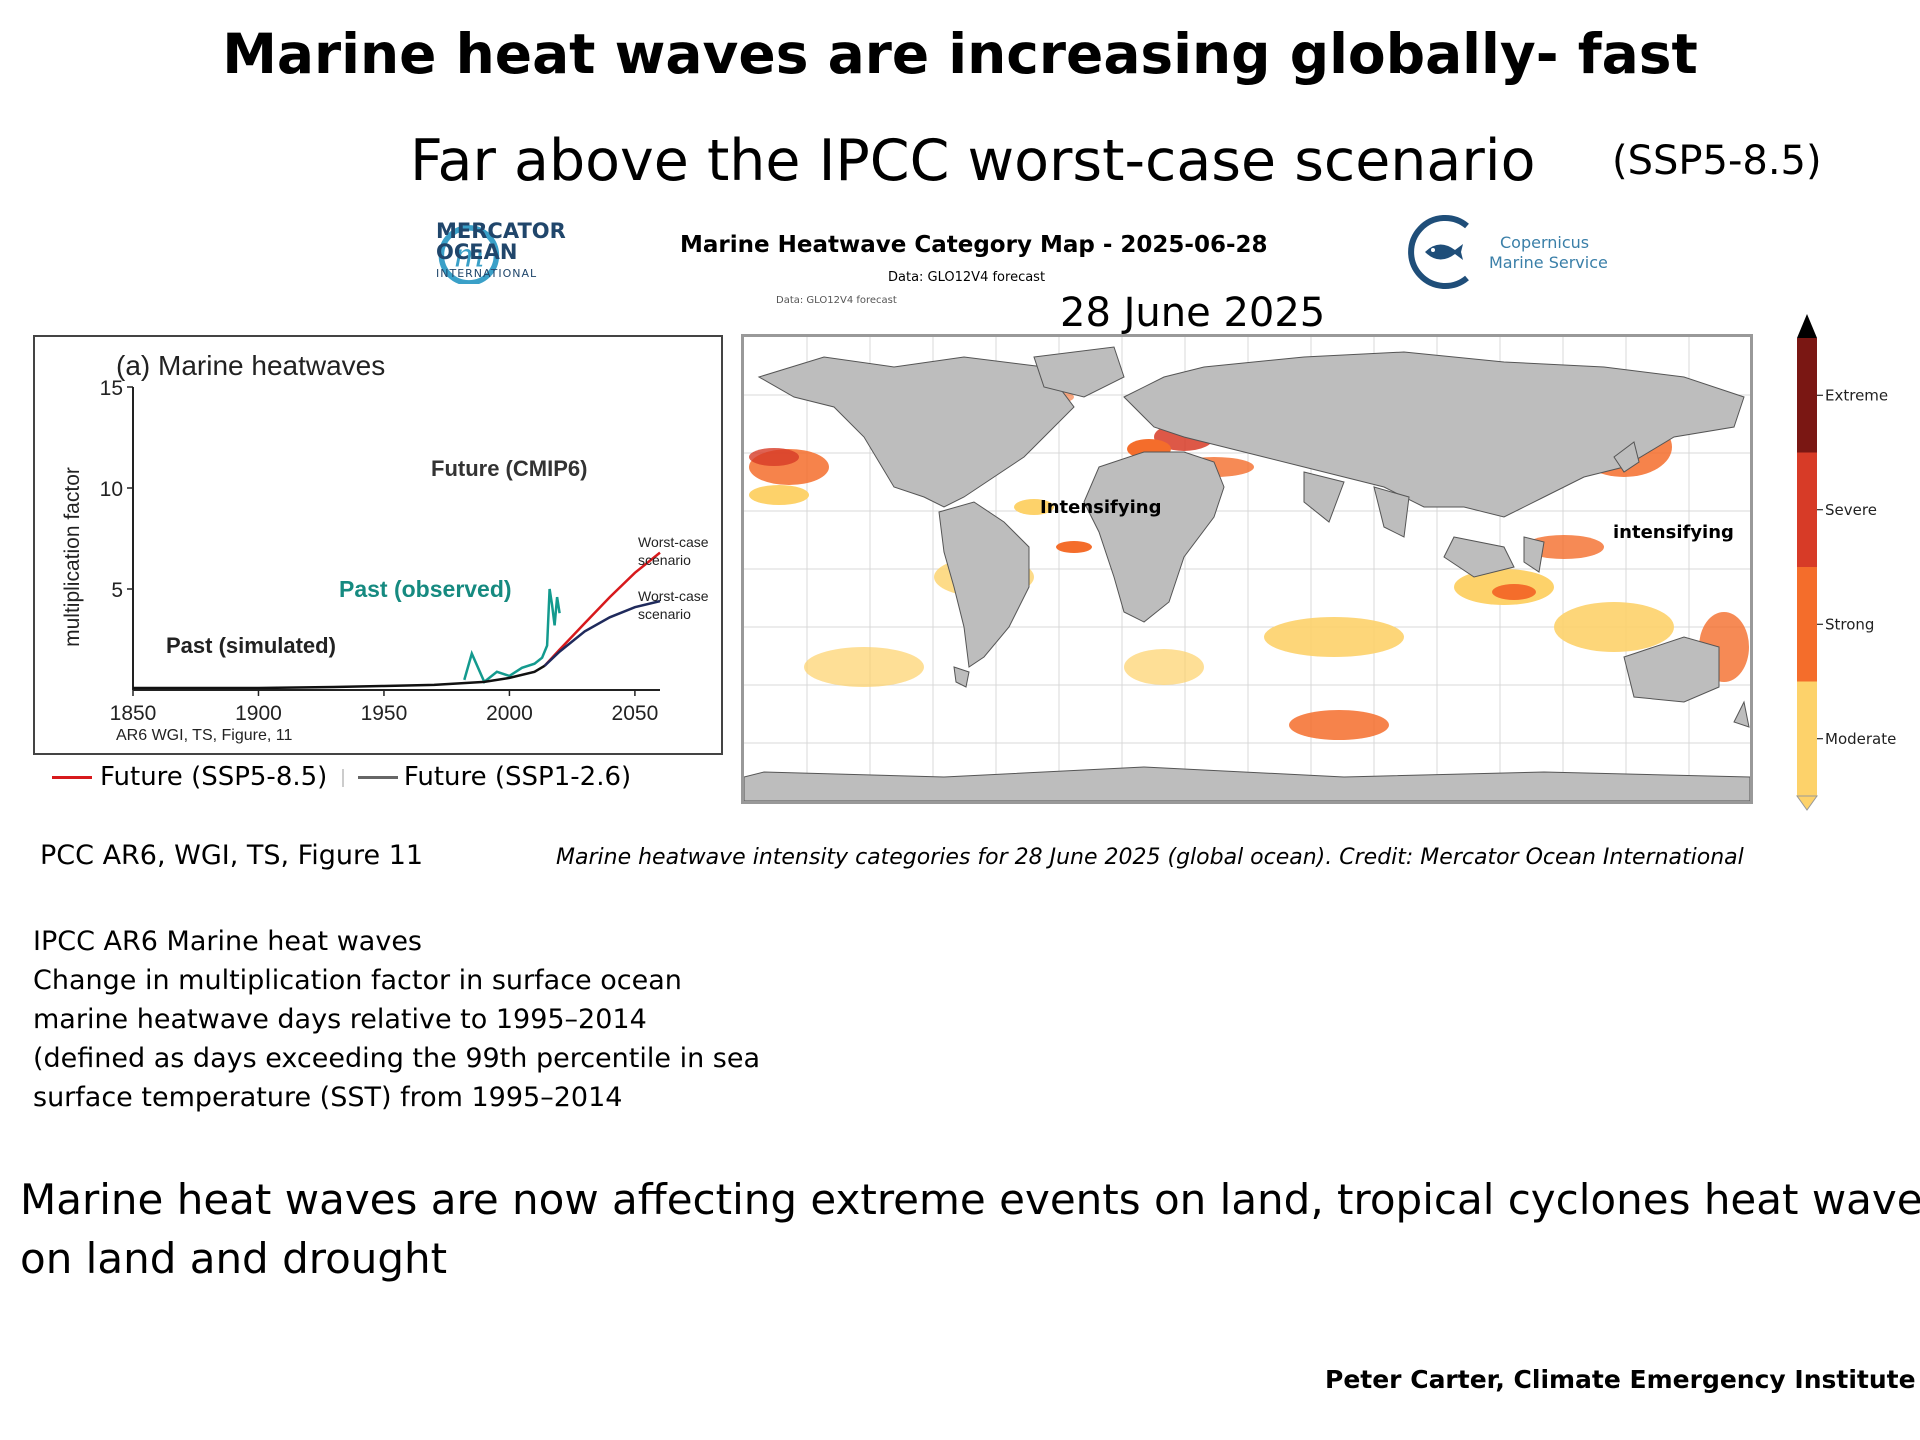 This screenshot has height=1440, width=1920. What do you see at coordinates (673, 596) in the screenshot?
I see `annotation-worst-case-2a: Worst-case` at bounding box center [673, 596].